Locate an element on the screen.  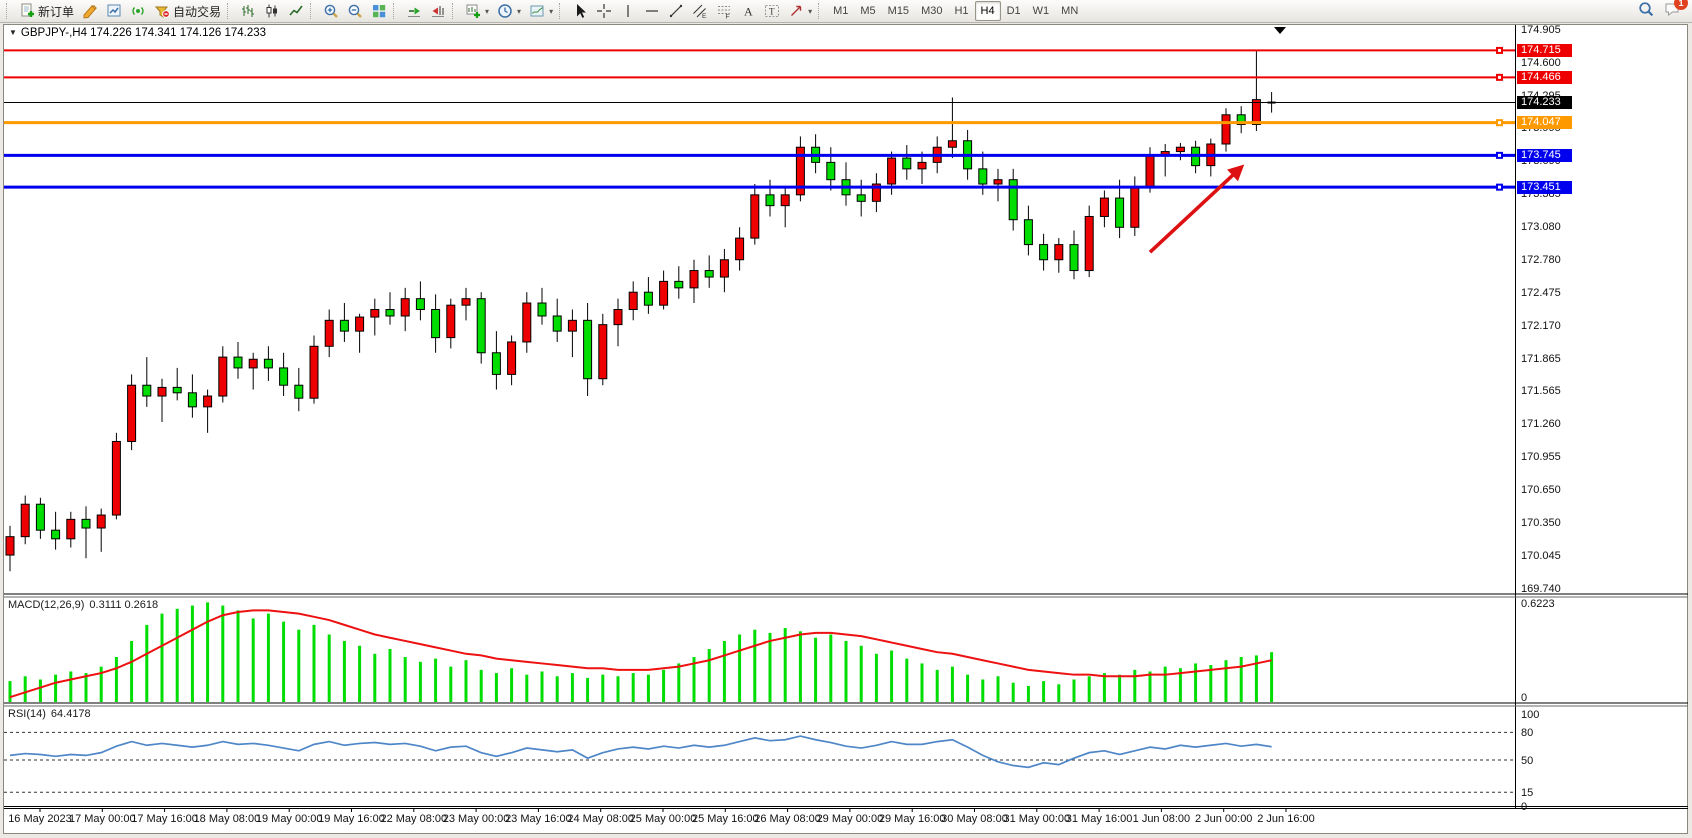
vertical-line-button is located at coordinates (628, 11).